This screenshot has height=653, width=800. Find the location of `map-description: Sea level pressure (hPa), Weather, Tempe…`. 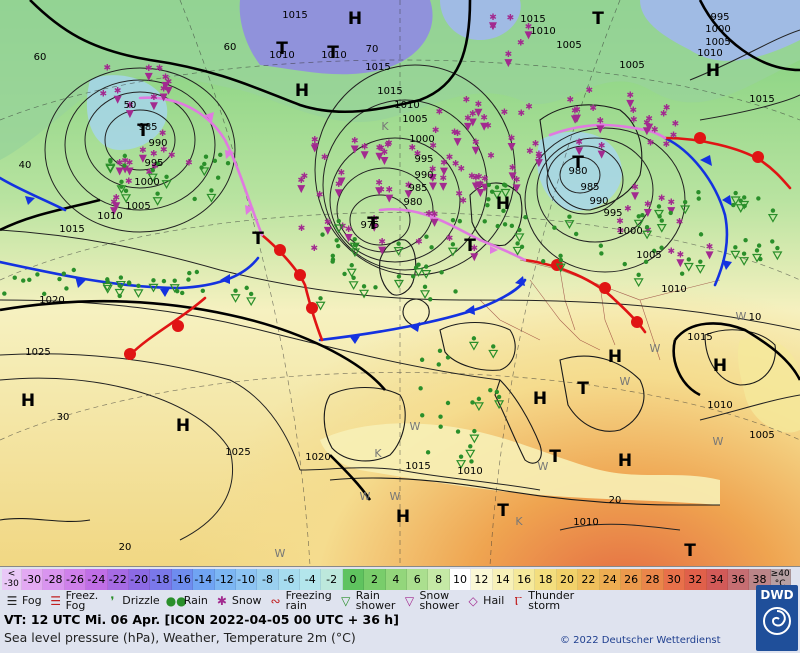

map-description: Sea level pressure (hPa), Weather, Tempe… is located at coordinates (180, 637).